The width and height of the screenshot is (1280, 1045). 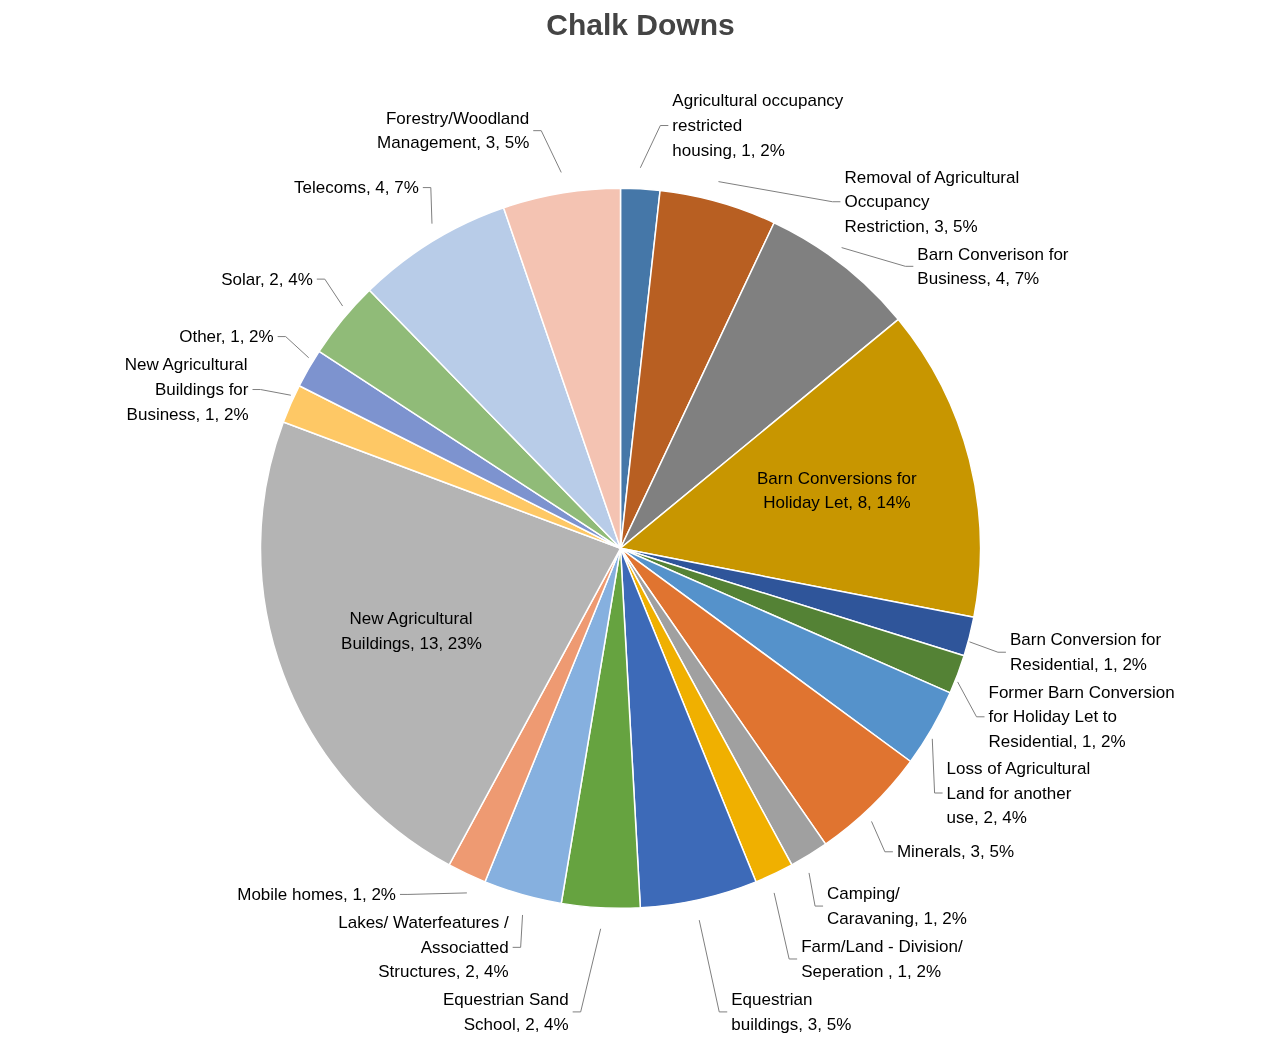 What do you see at coordinates (423, 947) in the screenshot?
I see `slice-label: Lakes/ Waterfeatures / Associatted Structures, 2, 4%` at bounding box center [423, 947].